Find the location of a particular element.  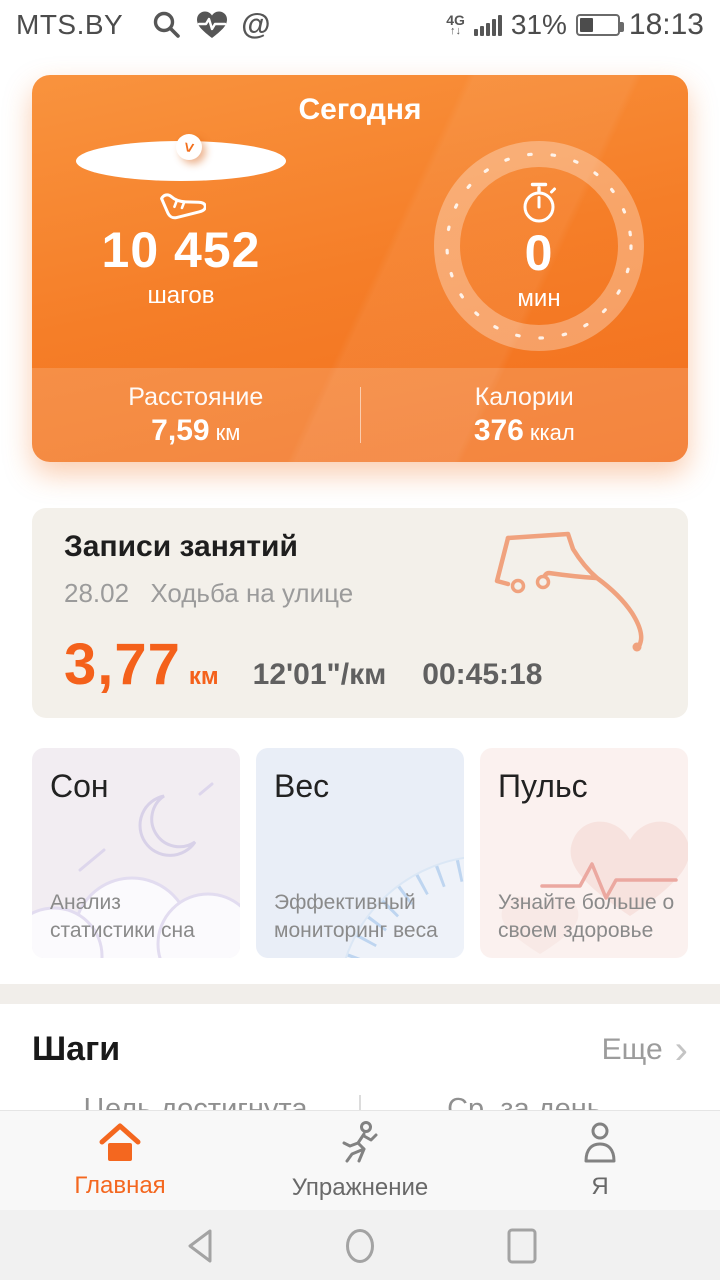

person-icon is located at coordinates (600, 1142).